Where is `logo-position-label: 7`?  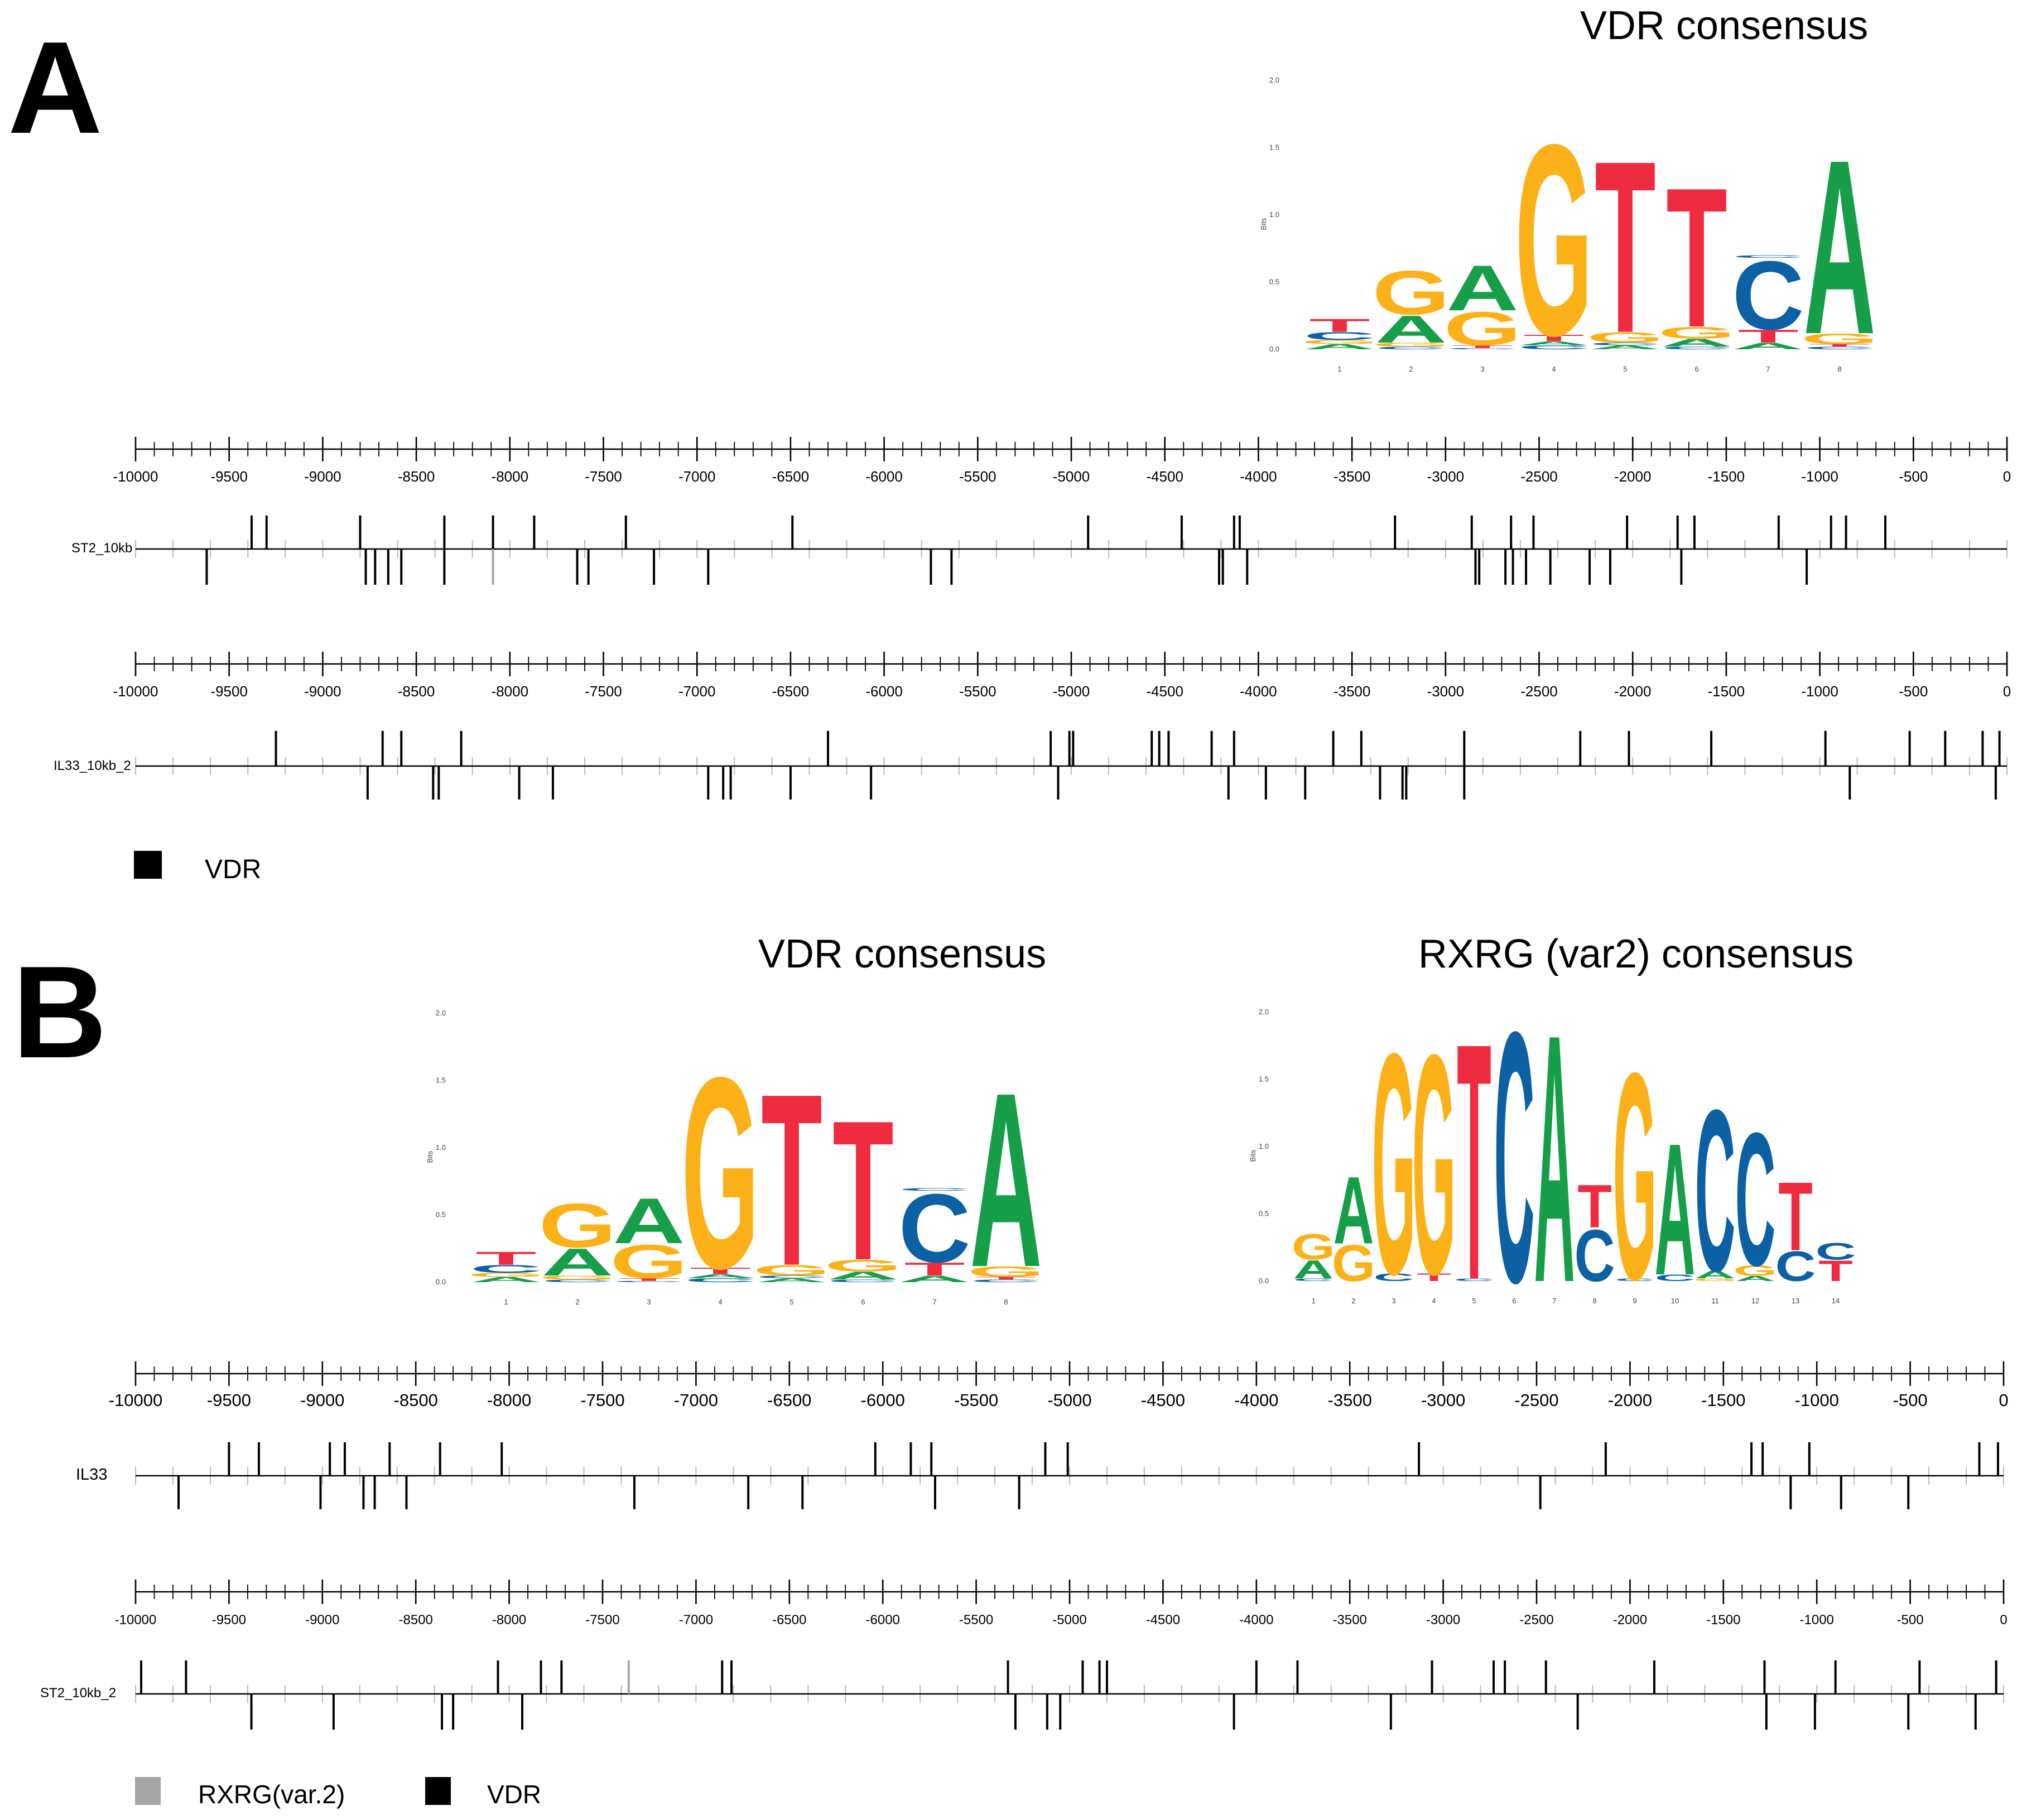 logo-position-label: 7 is located at coordinates (1554, 1301).